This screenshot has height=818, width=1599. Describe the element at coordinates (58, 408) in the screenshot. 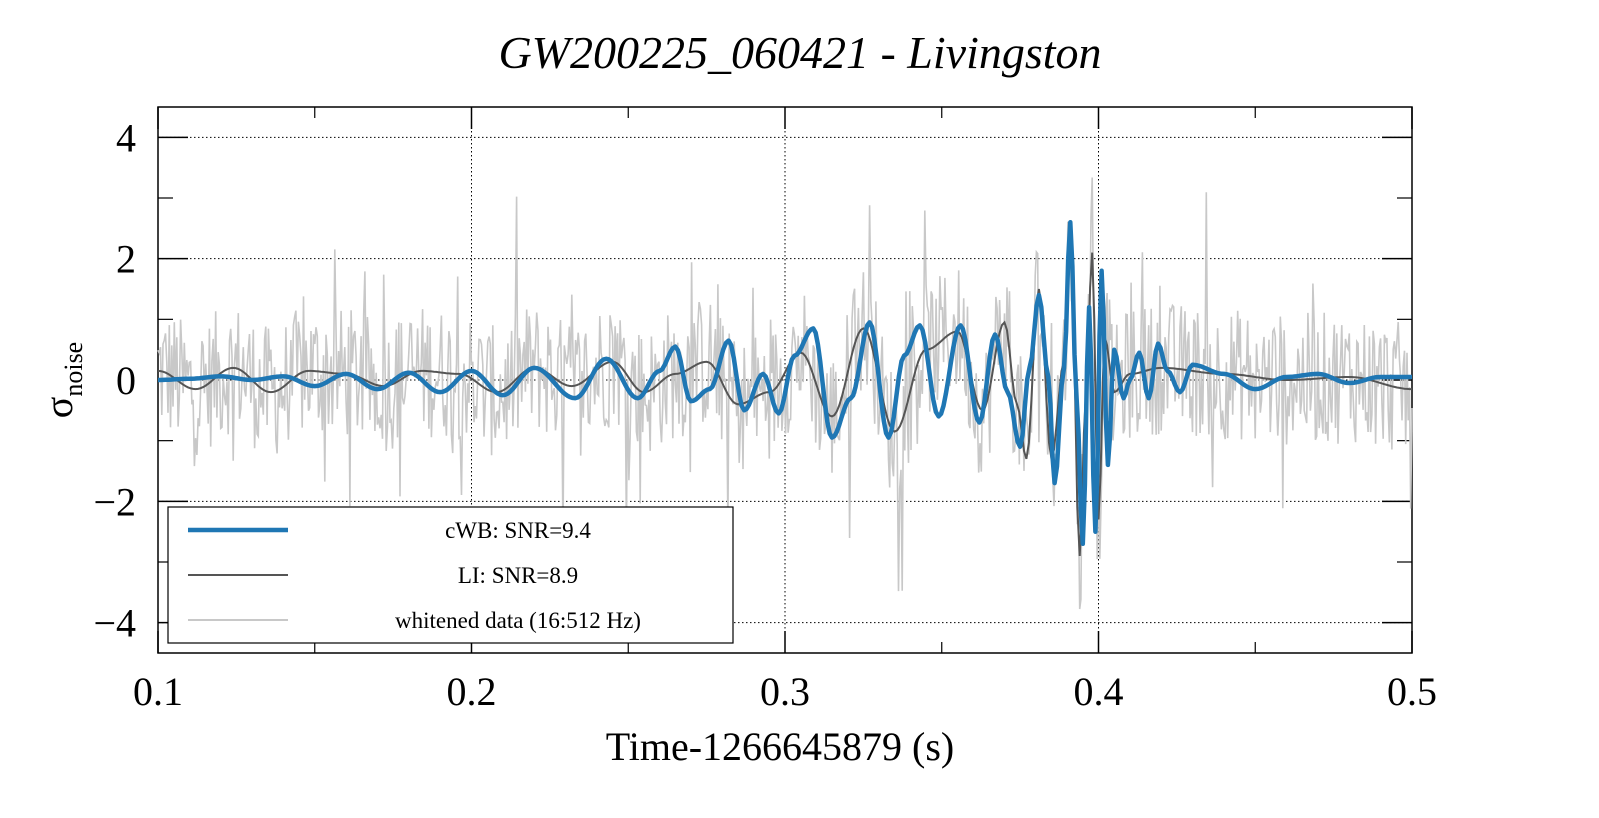

I see `y-axis-label-symbol: σ` at that location.